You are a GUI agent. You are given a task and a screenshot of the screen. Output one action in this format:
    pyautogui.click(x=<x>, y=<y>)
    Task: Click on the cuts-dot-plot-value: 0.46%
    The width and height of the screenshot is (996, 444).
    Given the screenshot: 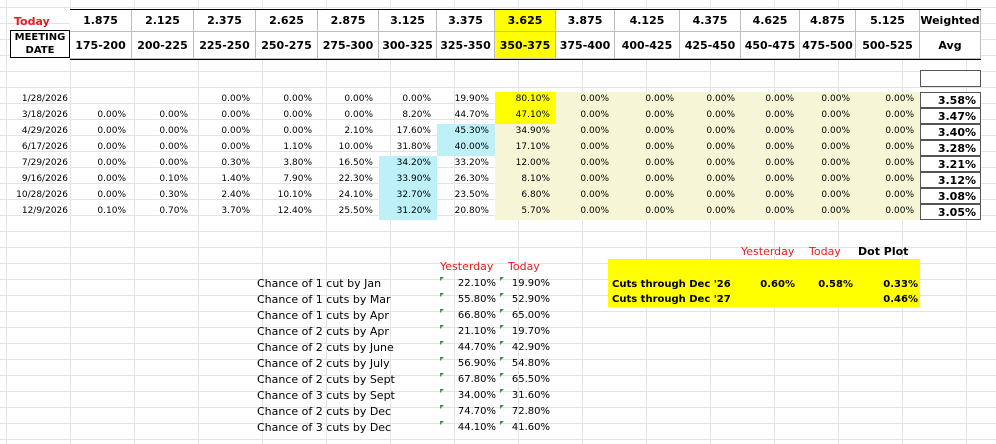 What is the action you would take?
    pyautogui.click(x=900, y=299)
    